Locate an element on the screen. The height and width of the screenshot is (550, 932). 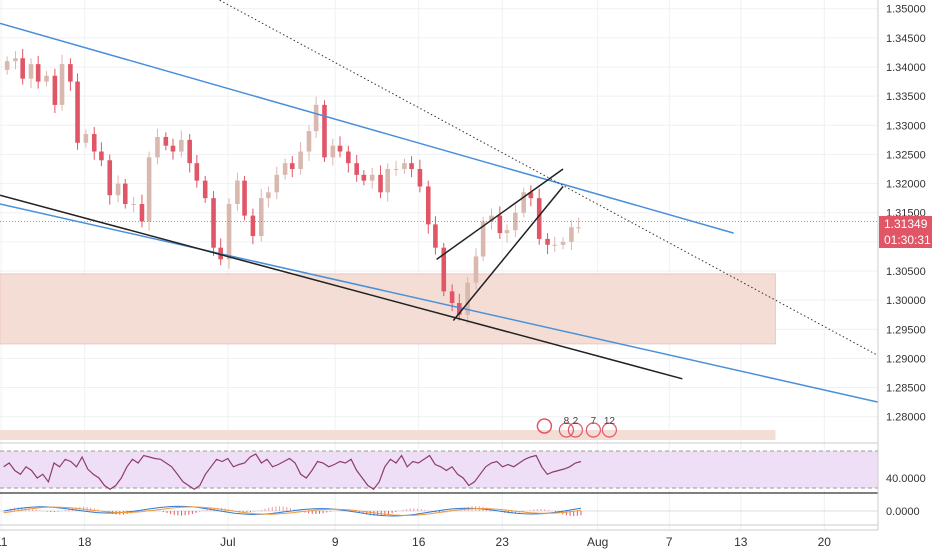
price-tick-label: 1.32500 is located at coordinates (906, 155).